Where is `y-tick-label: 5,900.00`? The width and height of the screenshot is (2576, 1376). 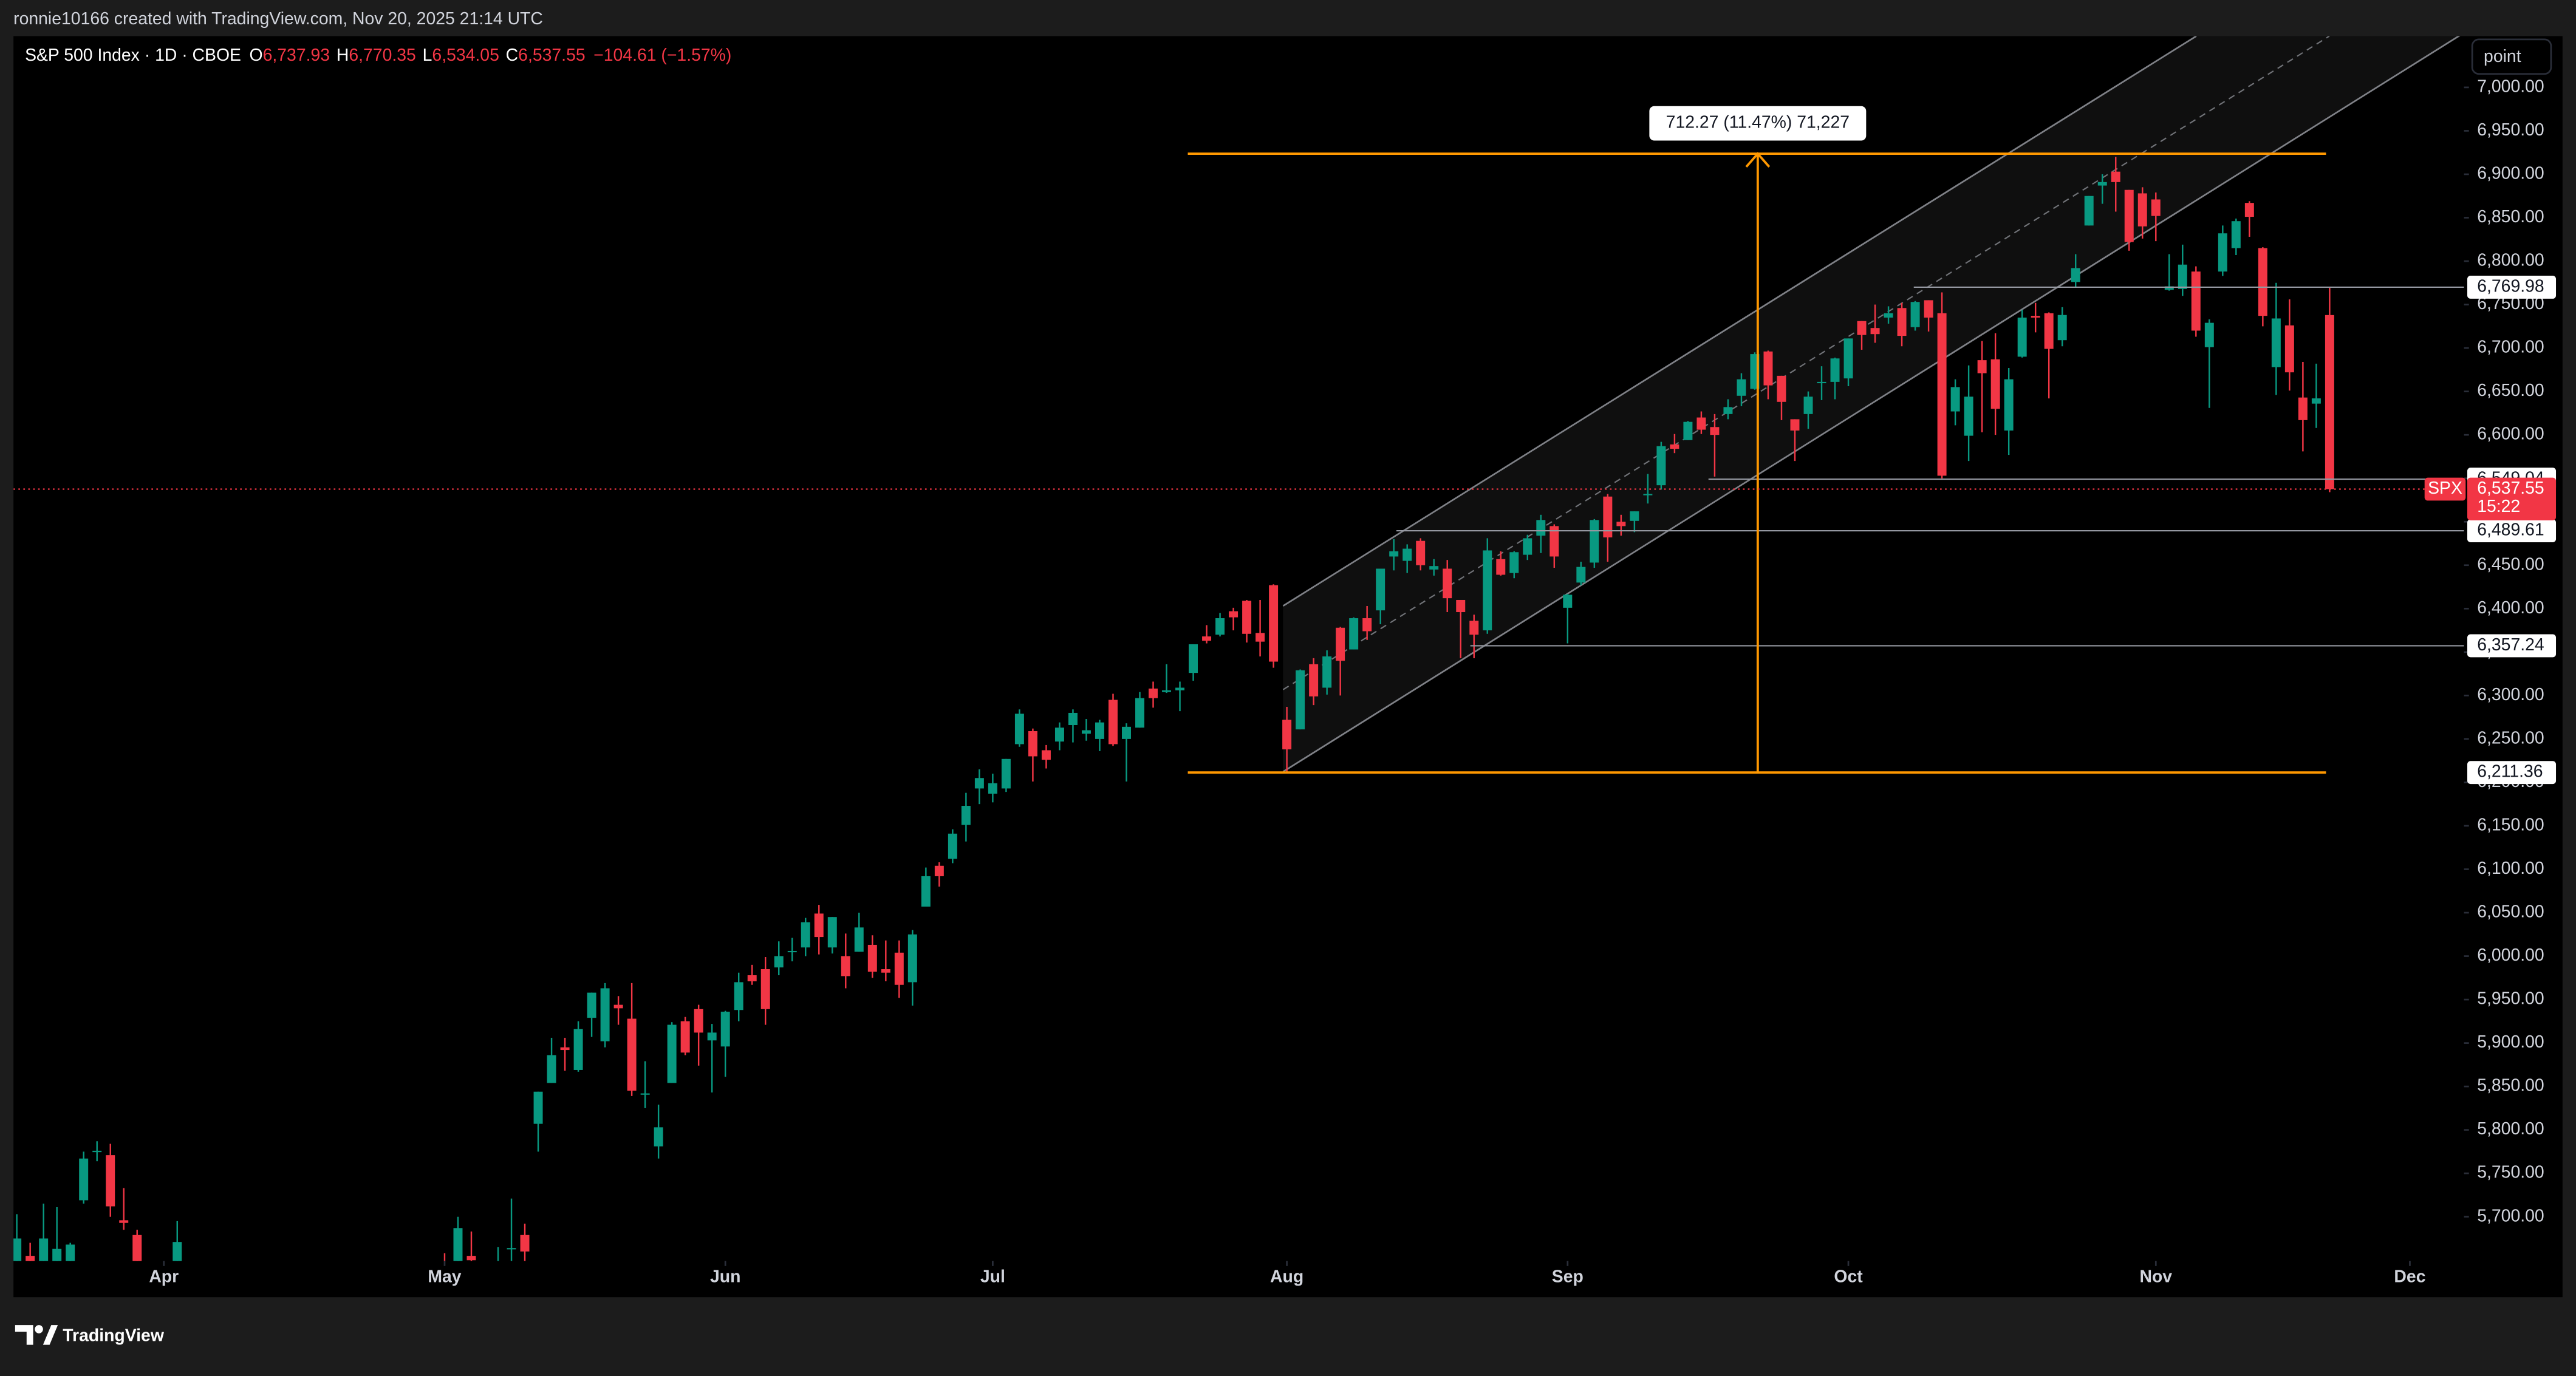
y-tick-label: 5,900.00 is located at coordinates (2510, 1042).